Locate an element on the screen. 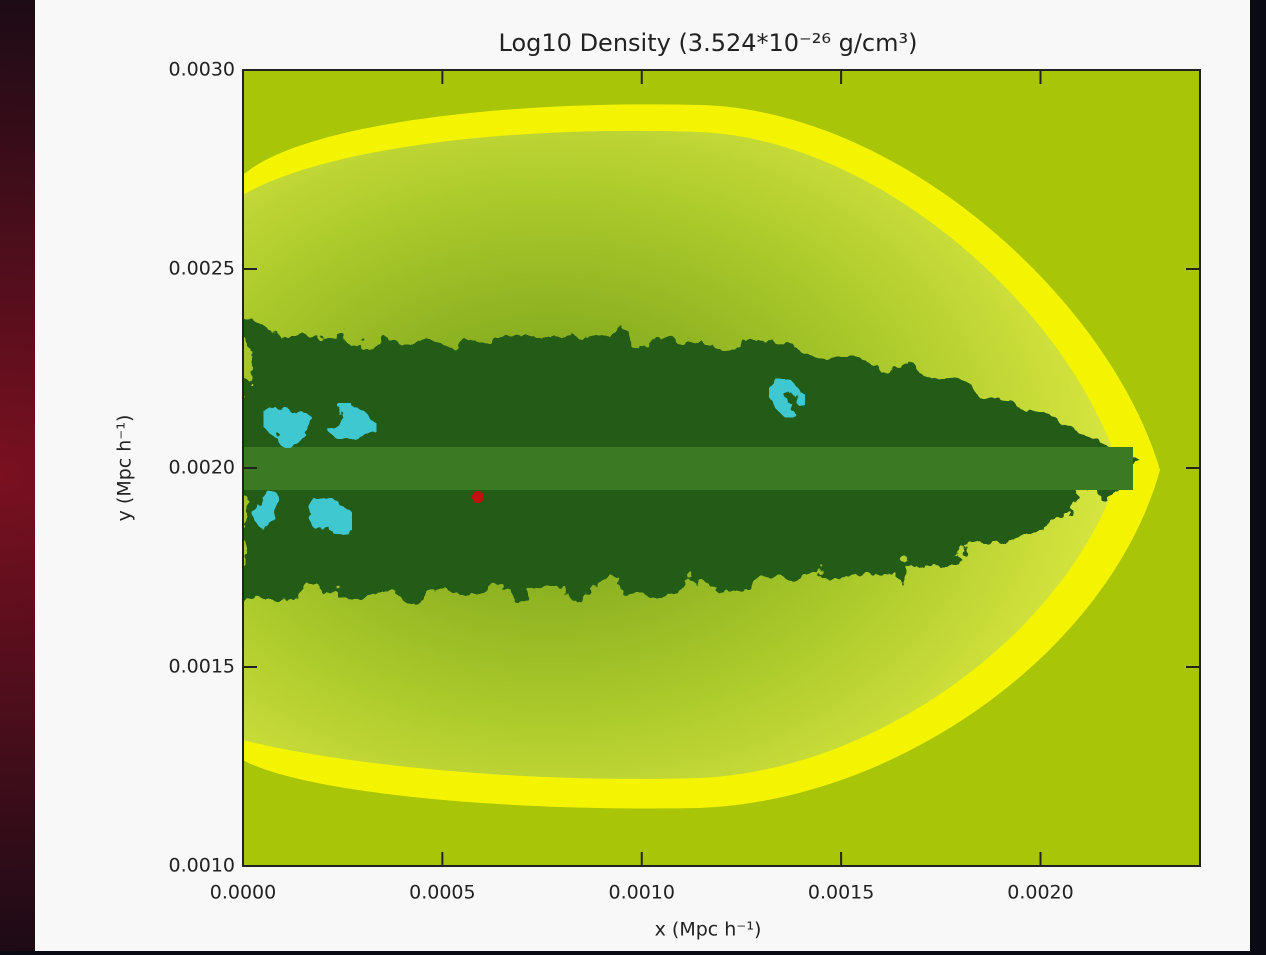 The width and height of the screenshot is (1266, 955). dense-knot is located at coordinates (478, 497).